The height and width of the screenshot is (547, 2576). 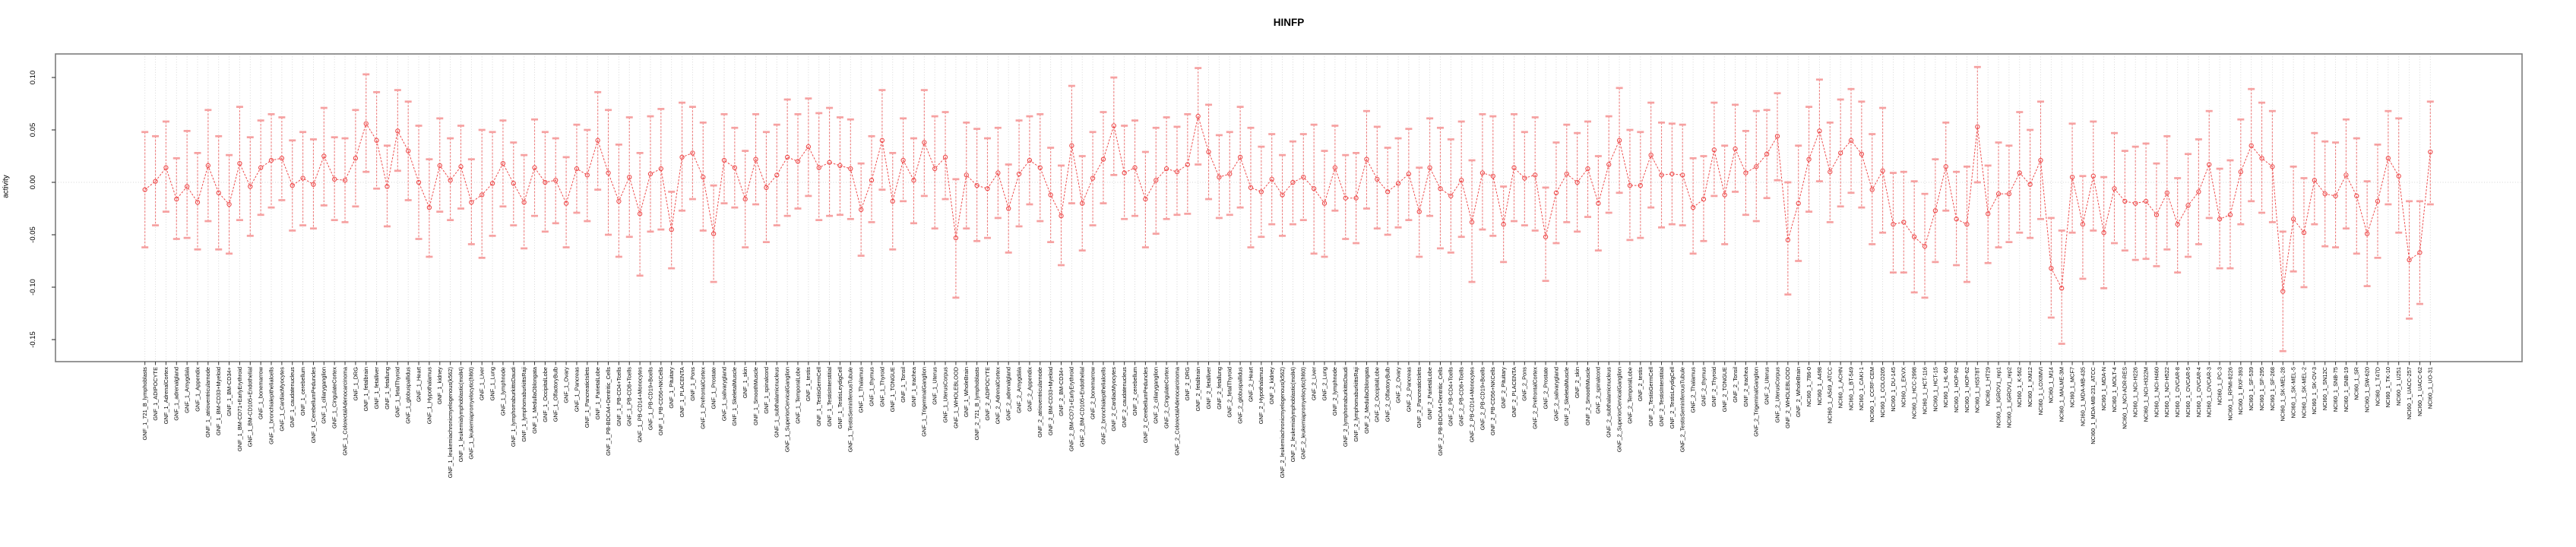 What do you see at coordinates (2071, 387) in the screenshot?
I see `x-tick-label: NCI60_1_MCF7` at bounding box center [2071, 387].